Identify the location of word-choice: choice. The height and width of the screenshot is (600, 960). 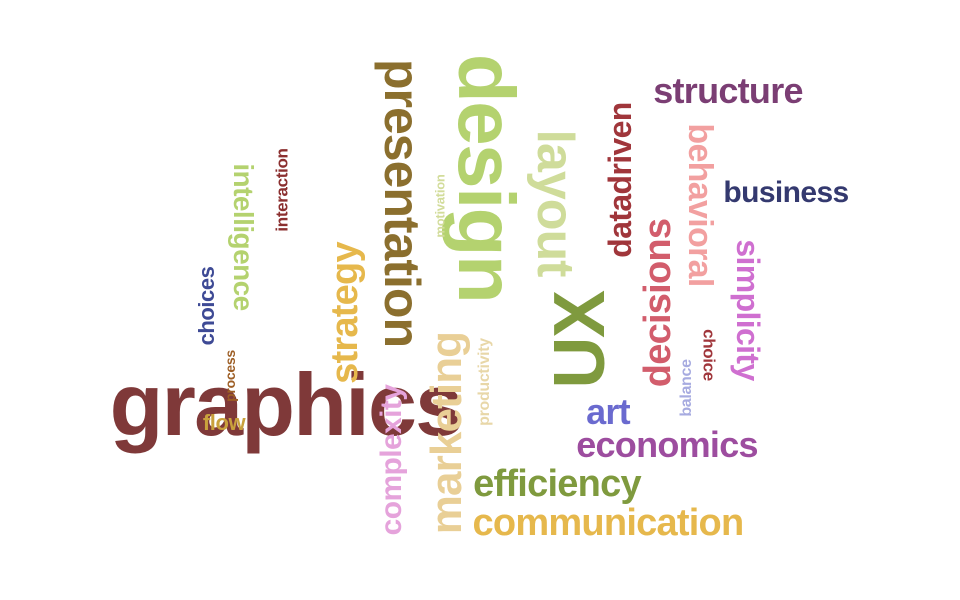
(709, 355).